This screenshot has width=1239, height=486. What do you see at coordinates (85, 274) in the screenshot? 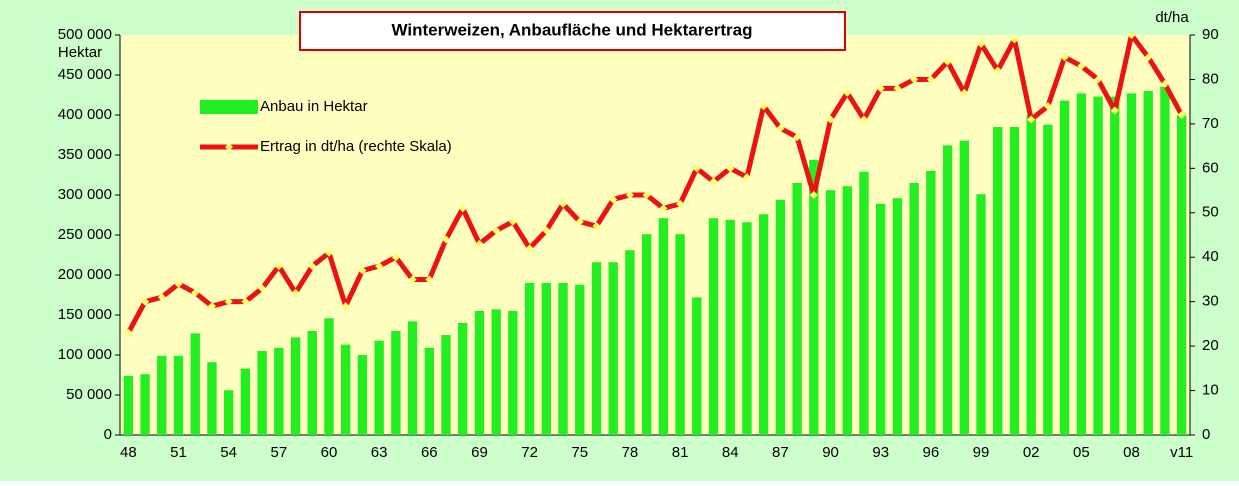
I see `y-tick-label: 200 000` at bounding box center [85, 274].